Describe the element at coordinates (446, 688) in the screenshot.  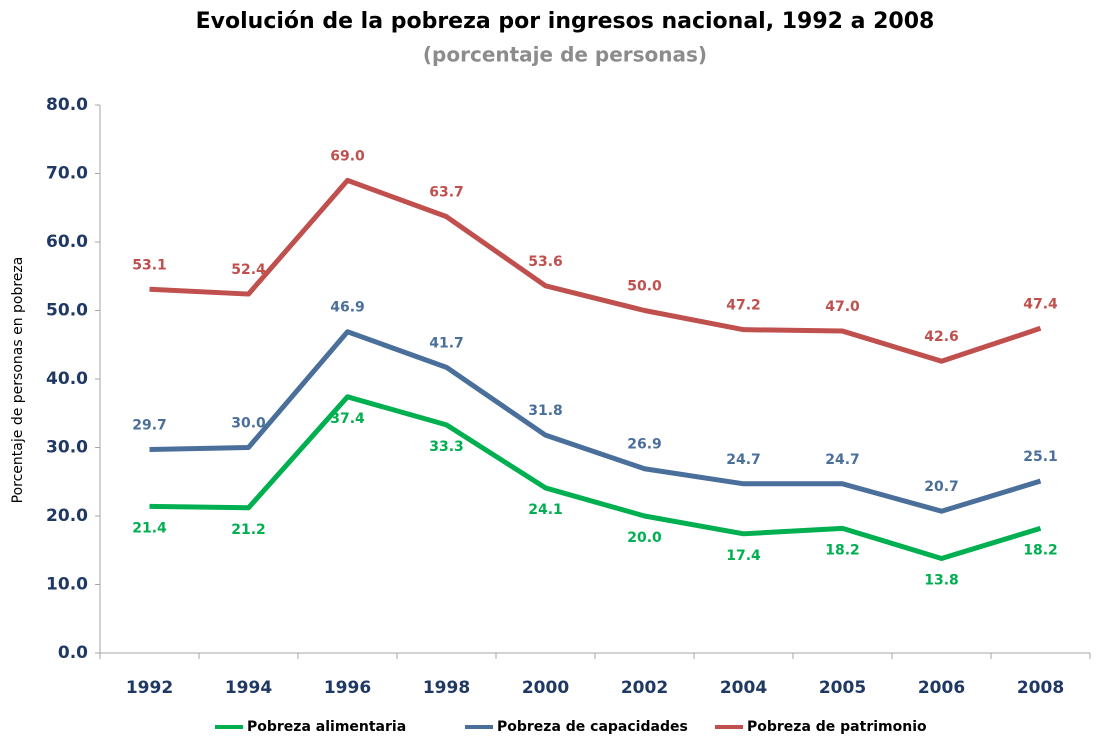
I see `x-tick-label: 1998` at that location.